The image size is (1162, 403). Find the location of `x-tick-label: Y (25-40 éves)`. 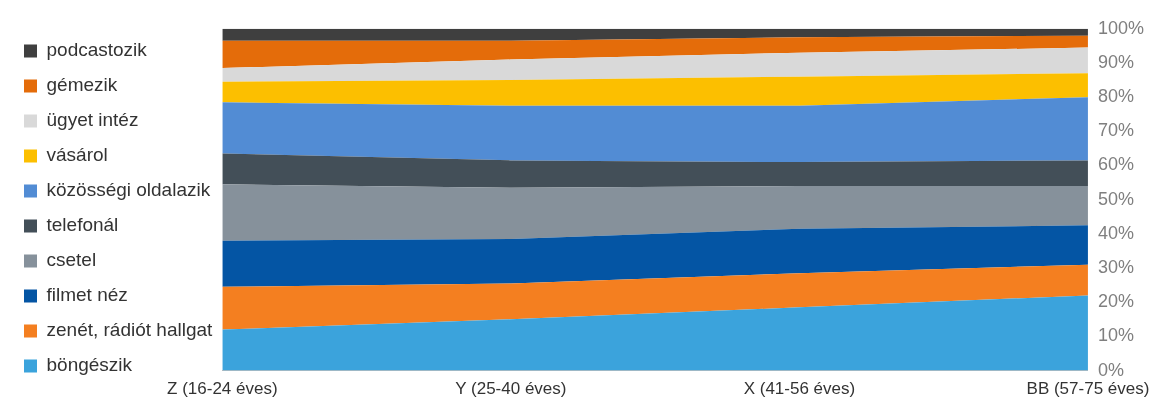

x-tick-label: Y (25-40 éves) is located at coordinates (511, 389).